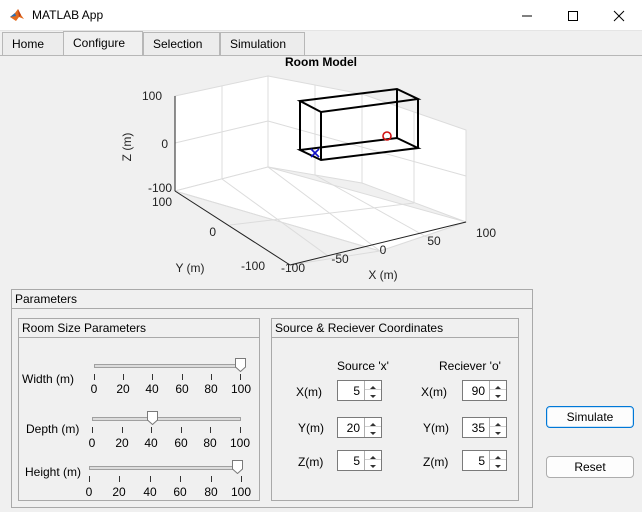 This screenshot has width=642, height=512. What do you see at coordinates (162, 202) in the screenshot?
I see `y-tick-label: 100` at bounding box center [162, 202].